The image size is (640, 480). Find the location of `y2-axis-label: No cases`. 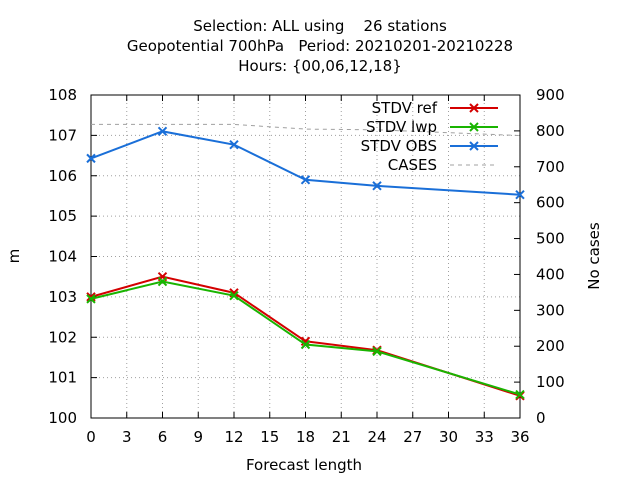

y2-axis-label: No cases is located at coordinates (594, 256).